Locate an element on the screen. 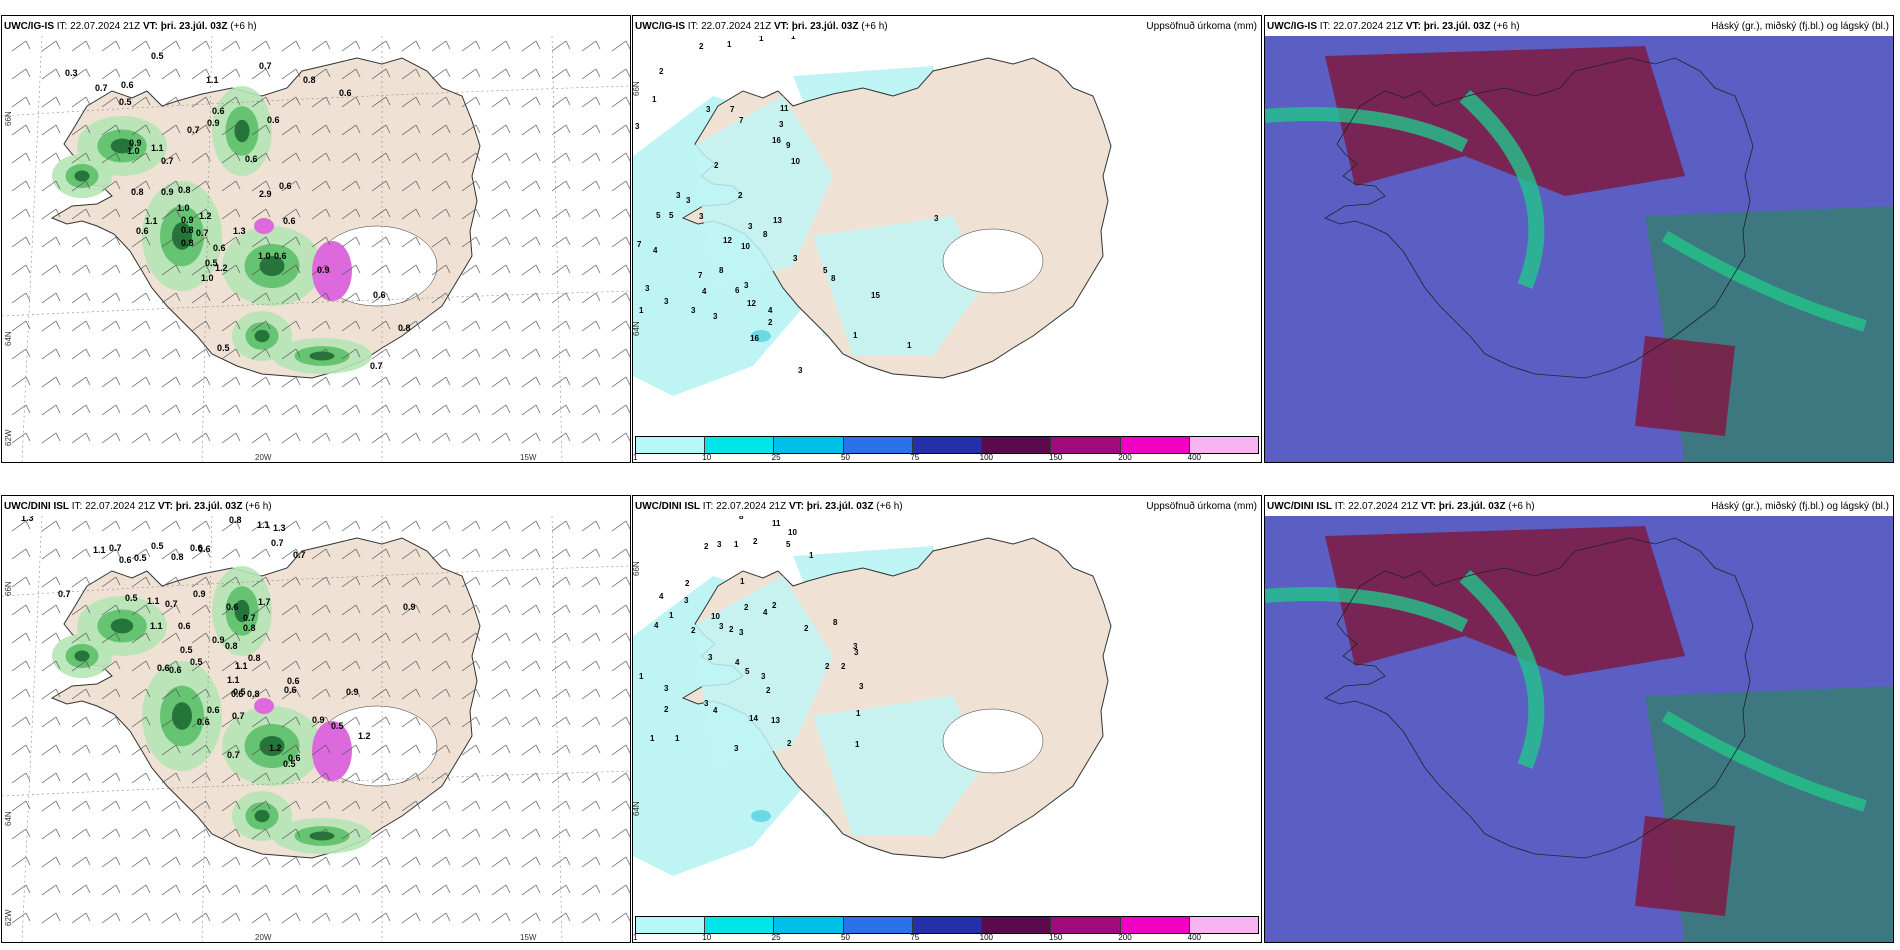 The width and height of the screenshot is (1900, 950). value-label: 1 is located at coordinates (671, 615).